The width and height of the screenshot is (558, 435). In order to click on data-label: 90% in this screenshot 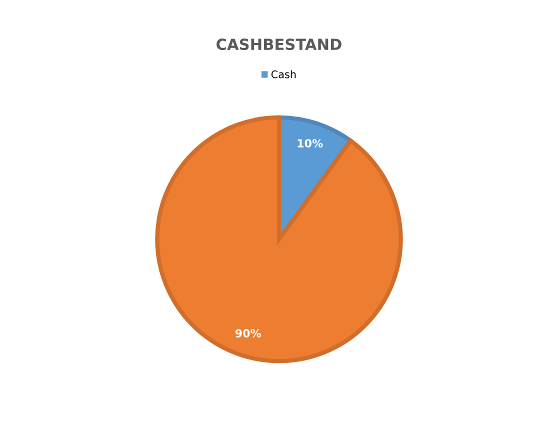, I will do `click(248, 333)`.